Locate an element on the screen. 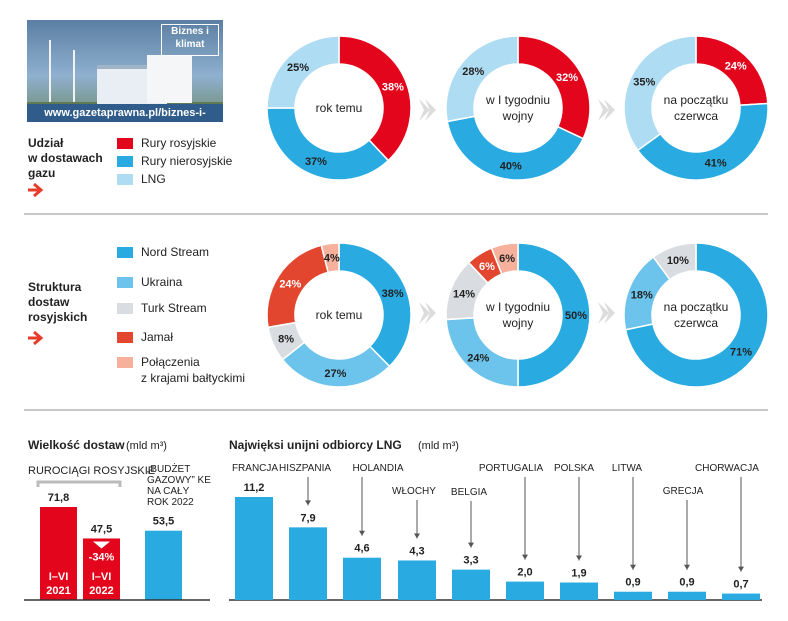 The width and height of the screenshot is (788, 621). bar-category-label: HISZPANIA is located at coordinates (305, 468).